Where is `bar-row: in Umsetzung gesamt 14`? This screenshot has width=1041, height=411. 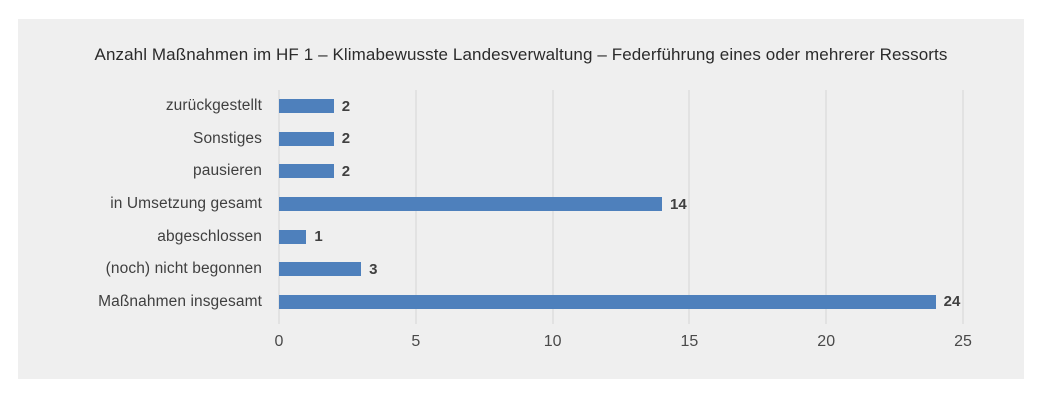 bar-row: in Umsetzung gesamt 14 is located at coordinates (490, 204).